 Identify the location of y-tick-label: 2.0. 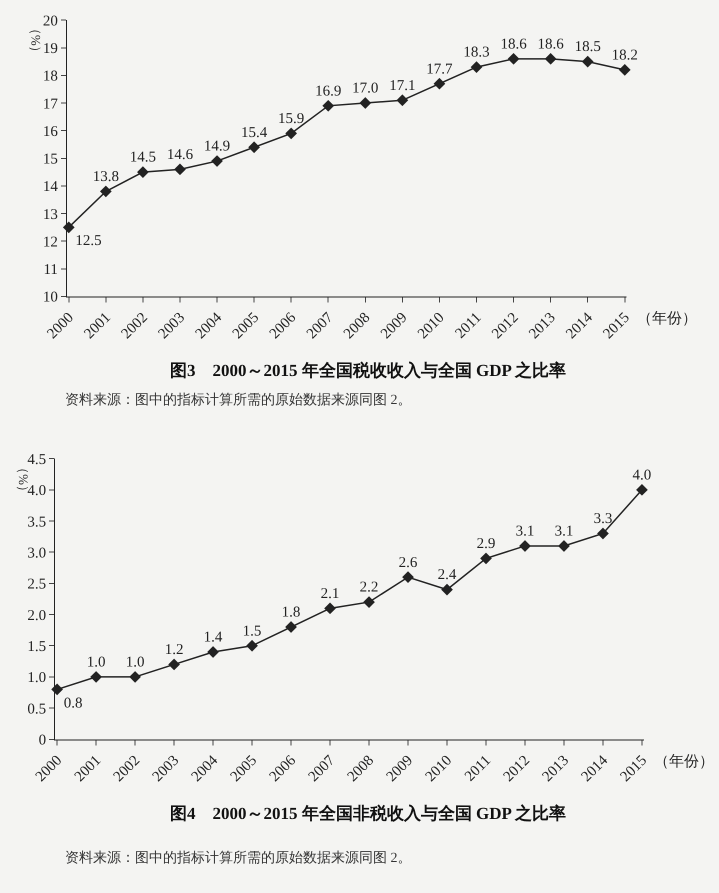
(36, 616).